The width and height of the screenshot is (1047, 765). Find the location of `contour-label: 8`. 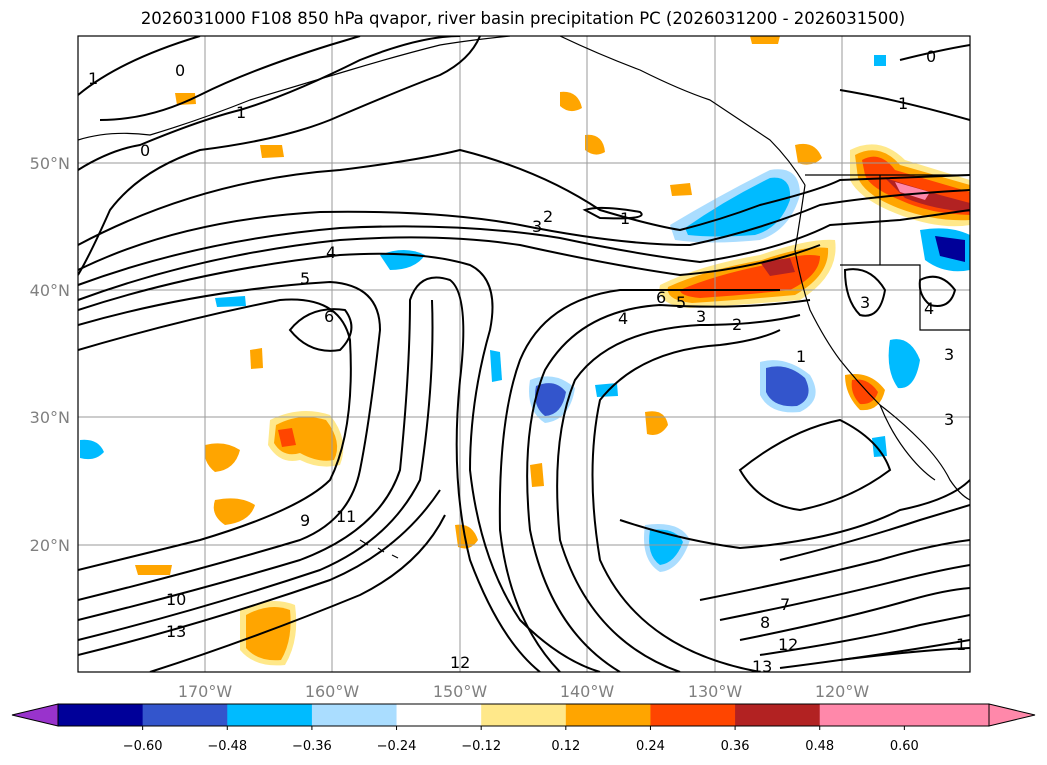

contour-label: 8 is located at coordinates (765, 622).